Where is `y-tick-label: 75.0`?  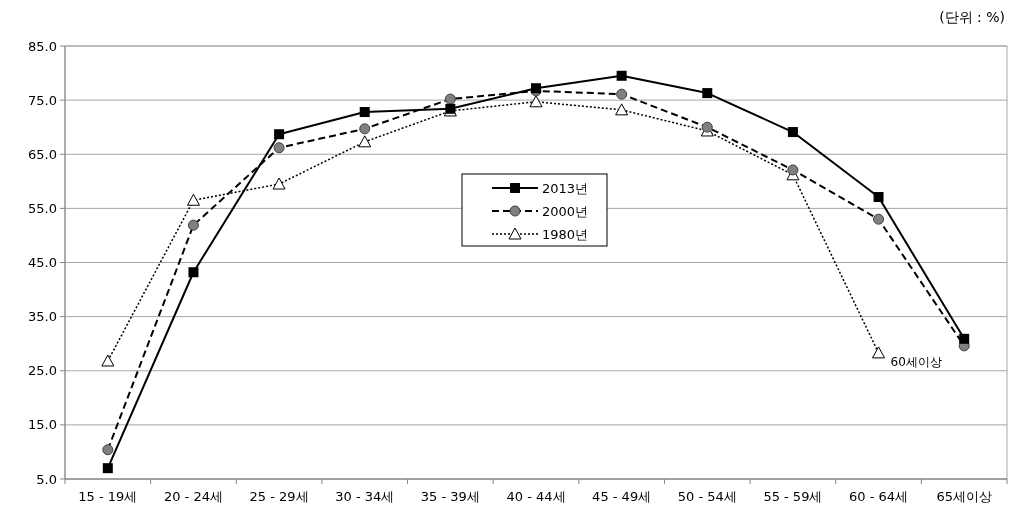
y-tick-label: 75.0 is located at coordinates (42, 100).